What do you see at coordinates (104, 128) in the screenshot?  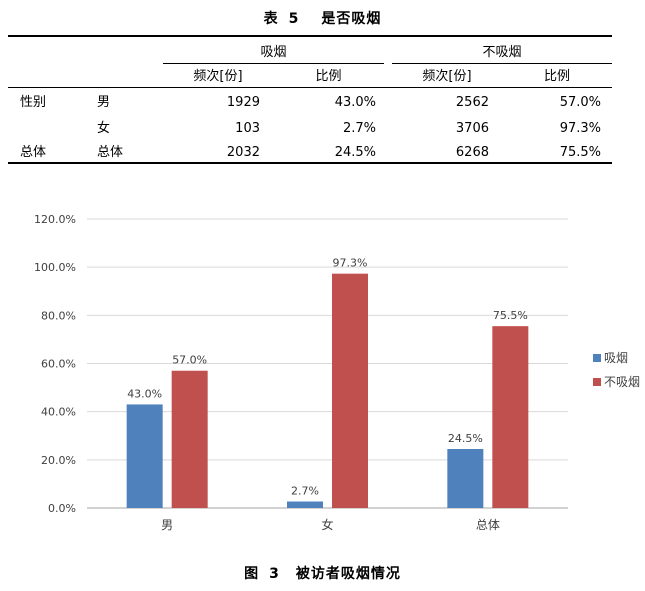 I see `row-label: 女` at bounding box center [104, 128].